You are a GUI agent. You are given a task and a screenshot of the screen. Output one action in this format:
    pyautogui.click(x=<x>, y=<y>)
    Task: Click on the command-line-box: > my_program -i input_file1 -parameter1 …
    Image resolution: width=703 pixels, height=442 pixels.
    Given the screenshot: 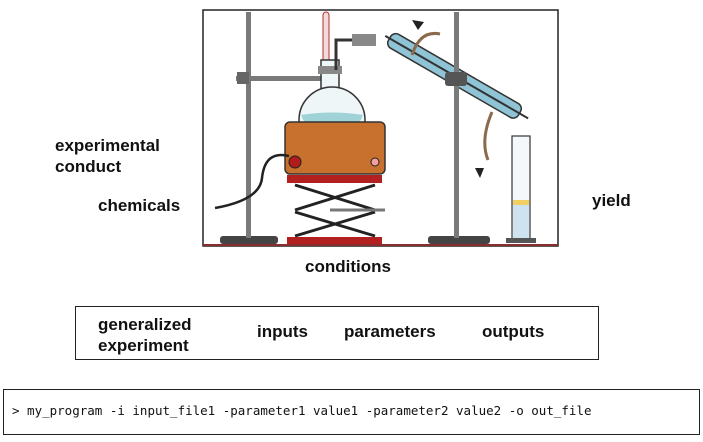 What is the action you would take?
    pyautogui.click(x=351, y=412)
    